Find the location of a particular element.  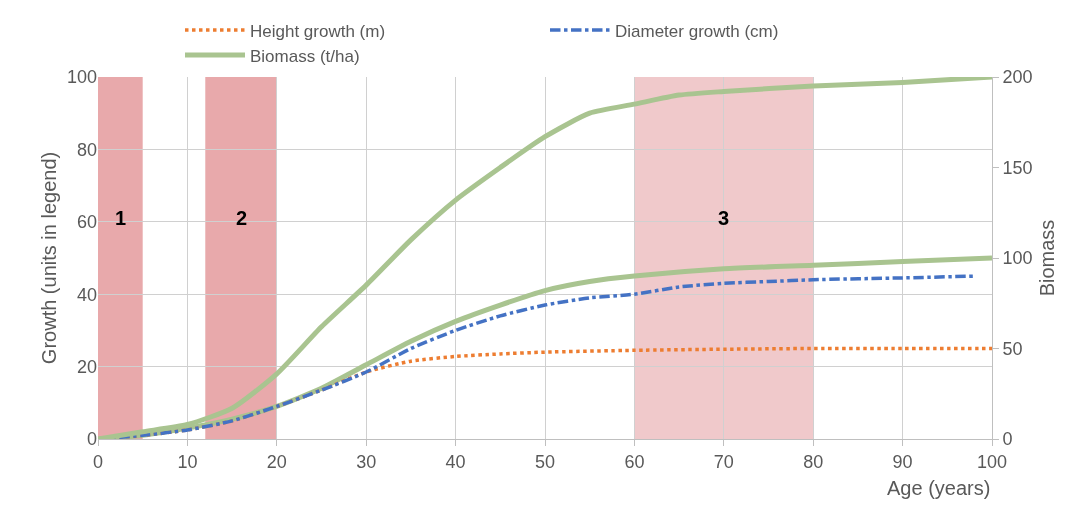

y-tick-label: 0 is located at coordinates (91, 439).